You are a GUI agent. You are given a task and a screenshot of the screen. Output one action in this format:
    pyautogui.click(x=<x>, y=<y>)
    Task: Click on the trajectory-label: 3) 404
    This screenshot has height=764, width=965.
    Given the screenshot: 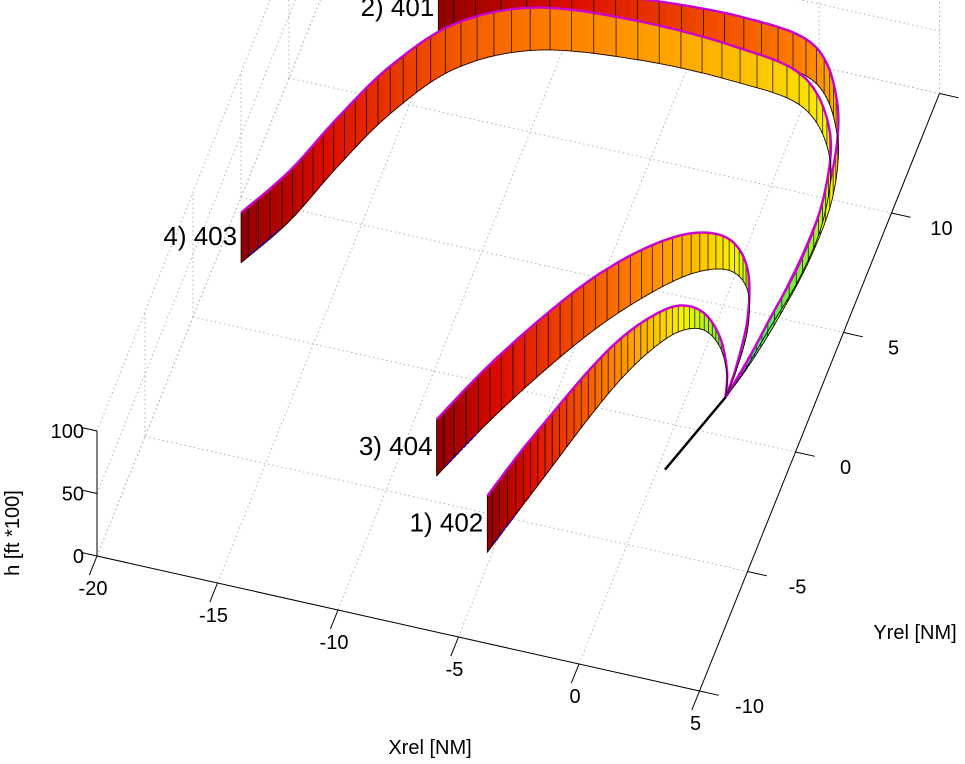 What is the action you would take?
    pyautogui.click(x=396, y=446)
    